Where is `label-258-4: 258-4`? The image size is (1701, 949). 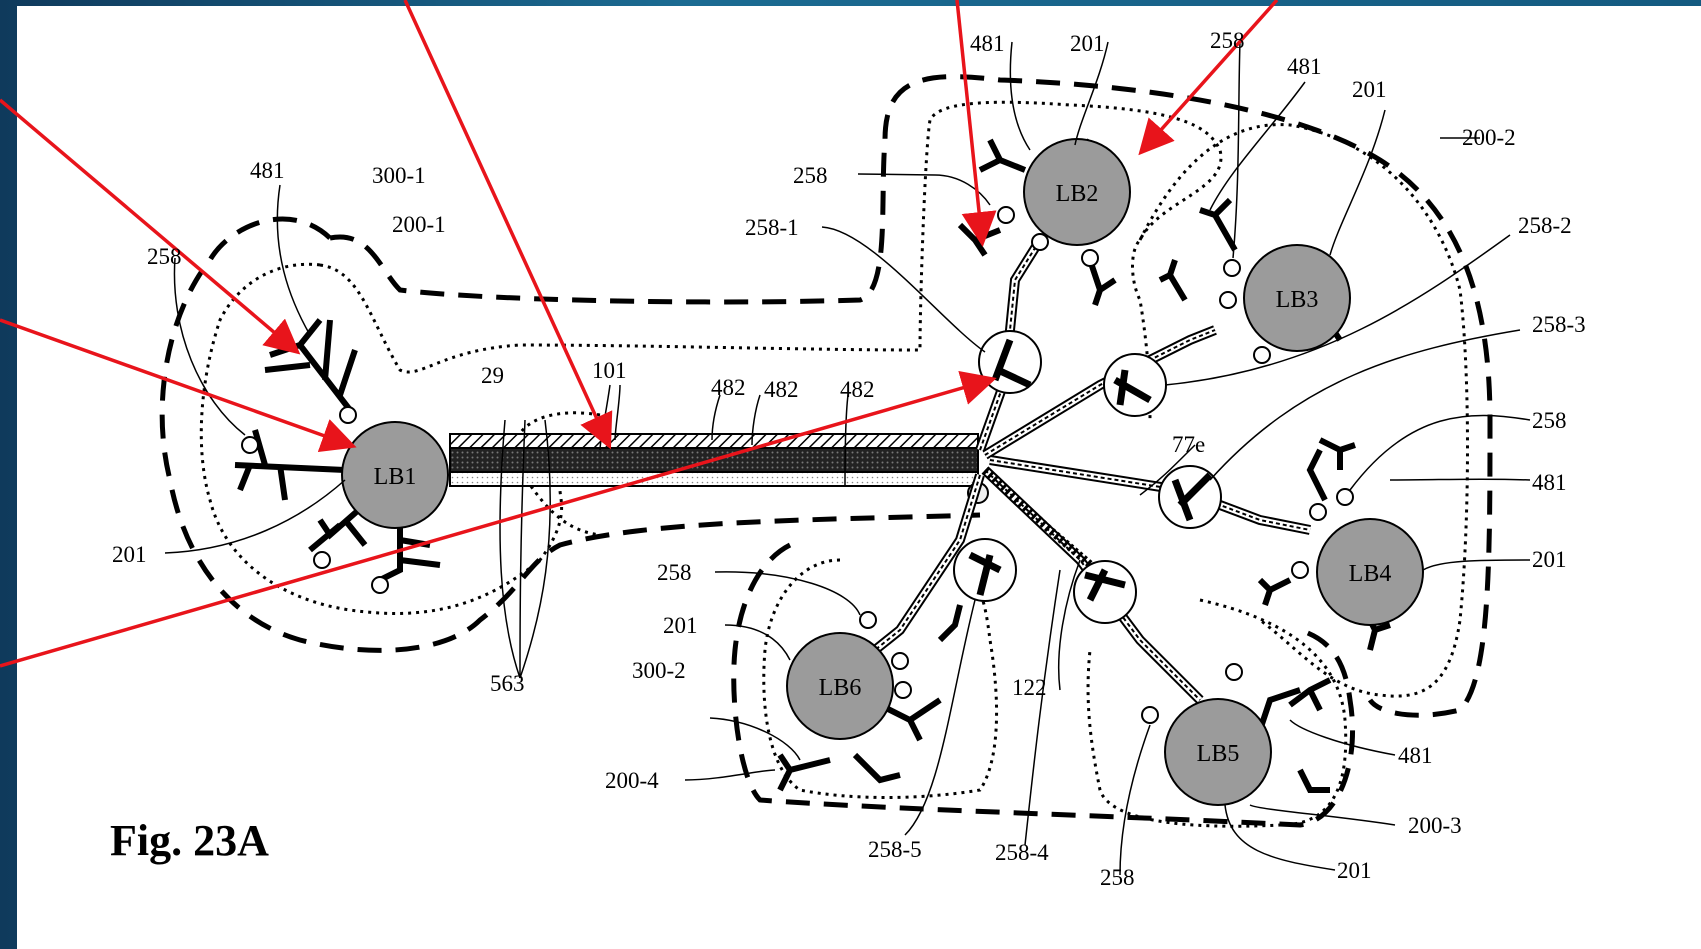
label-258-4: 258-4 is located at coordinates (1022, 852).